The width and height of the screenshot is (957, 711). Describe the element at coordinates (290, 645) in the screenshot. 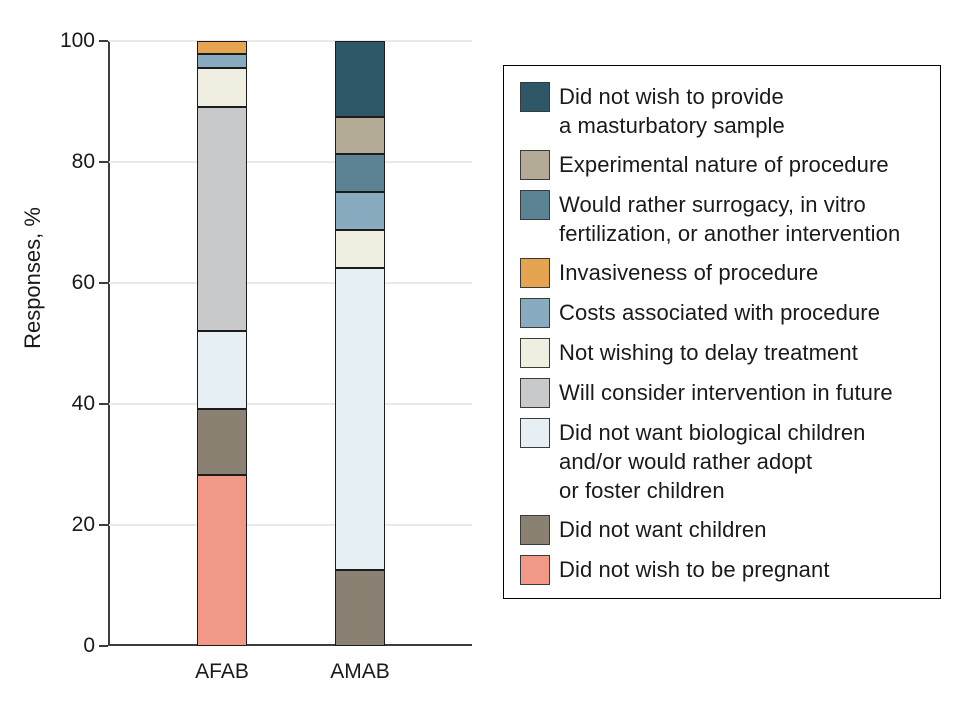

I see `x-axis-line` at that location.